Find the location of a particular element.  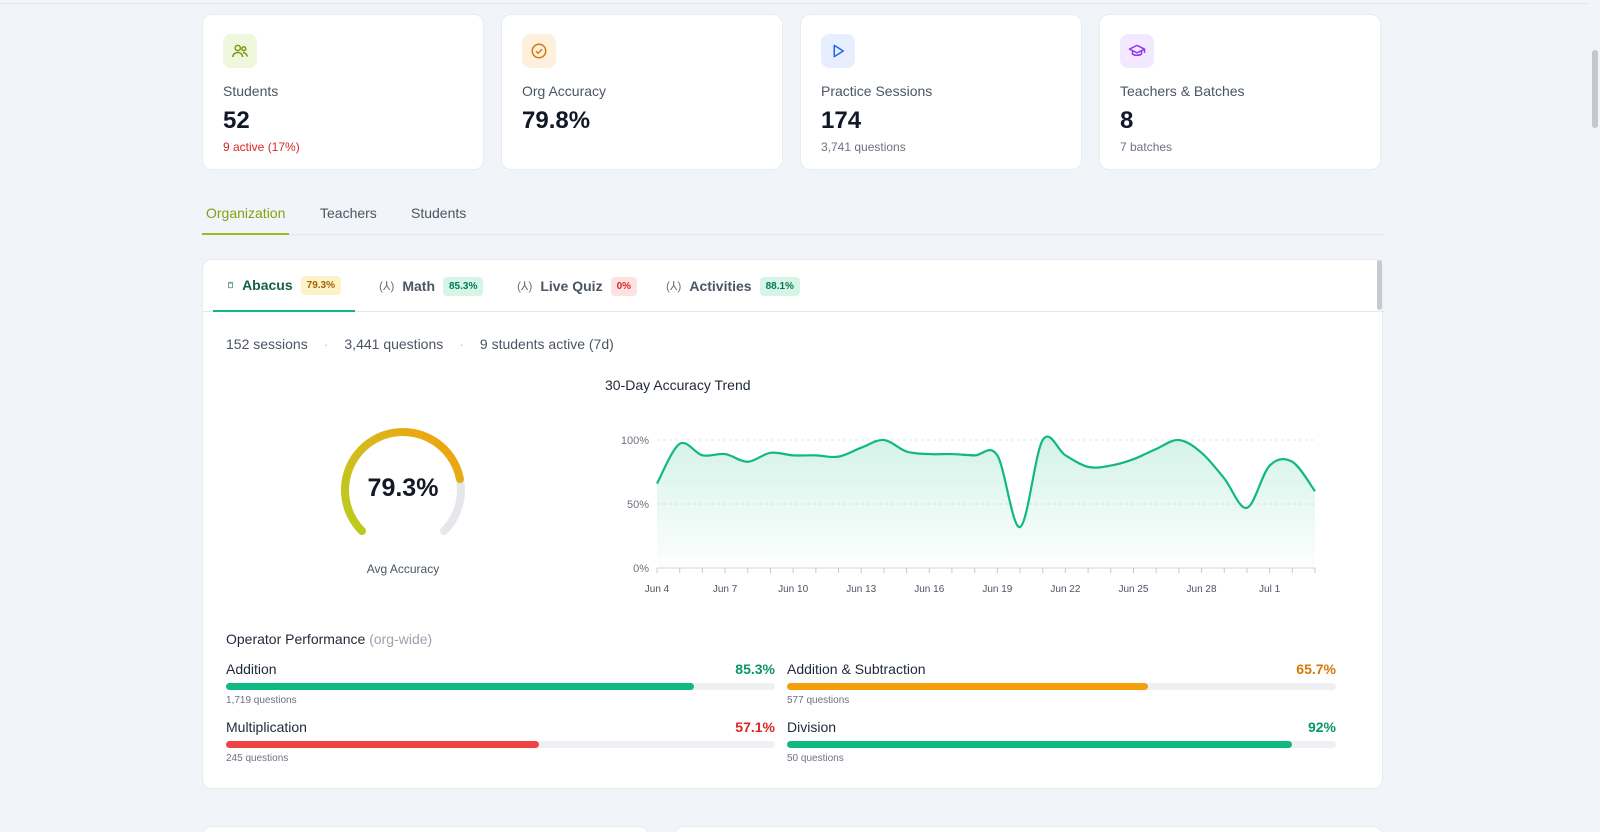

subtab-label: Math is located at coordinates (418, 286).